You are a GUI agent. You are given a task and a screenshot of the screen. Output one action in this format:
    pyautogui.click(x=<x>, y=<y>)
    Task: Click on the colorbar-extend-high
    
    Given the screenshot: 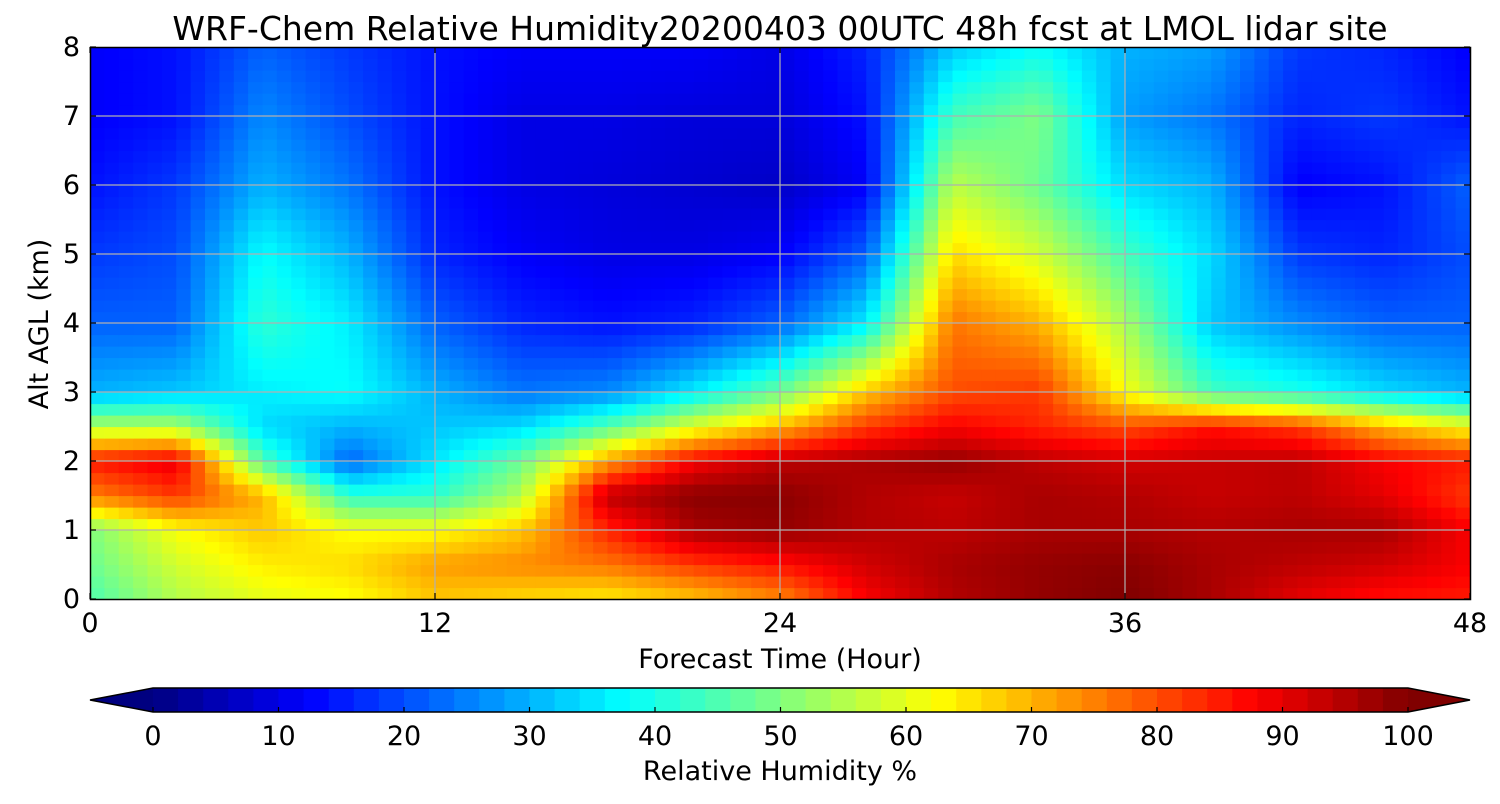 What is the action you would take?
    pyautogui.click(x=1439, y=700)
    